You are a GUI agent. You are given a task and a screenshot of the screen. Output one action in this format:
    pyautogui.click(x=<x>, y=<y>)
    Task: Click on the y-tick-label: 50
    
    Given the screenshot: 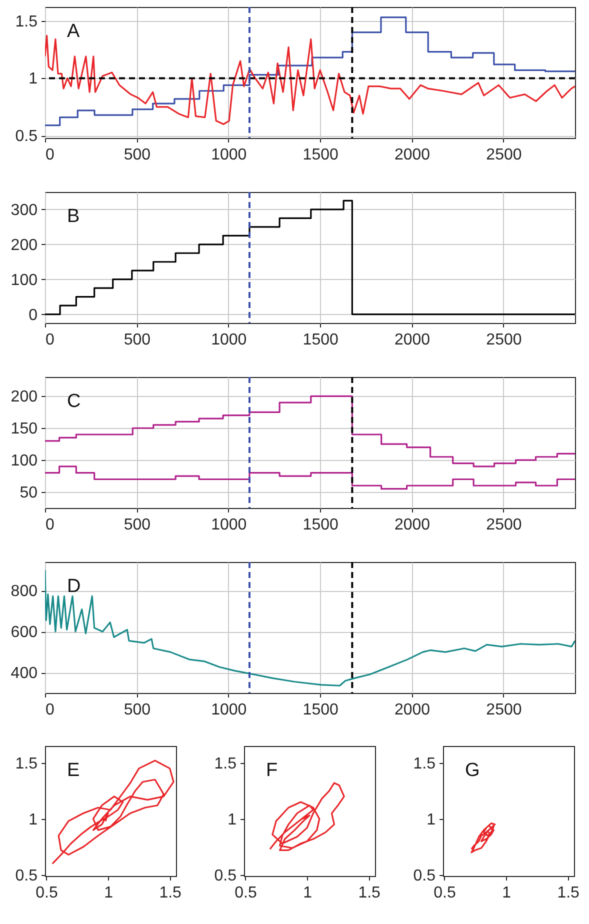 What is the action you would take?
    pyautogui.click(x=29, y=493)
    